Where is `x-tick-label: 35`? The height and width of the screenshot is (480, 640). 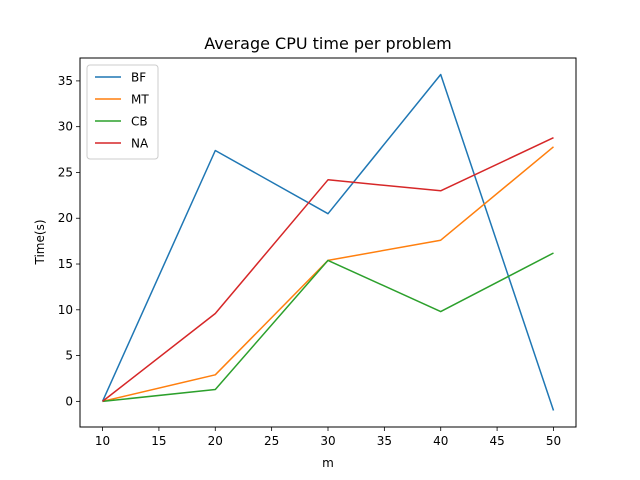
x-tick-label: 35 is located at coordinates (384, 441).